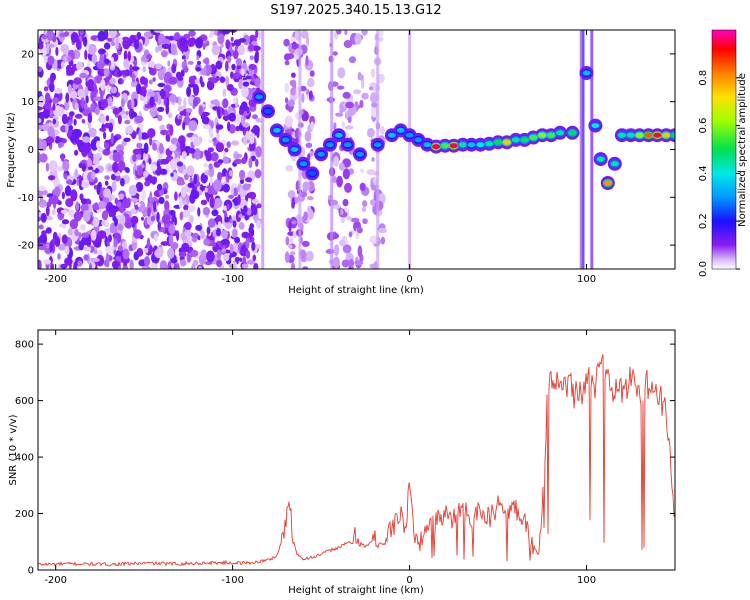 This screenshot has height=600, width=750. I want to click on spectrogram-ylabel: Frequency (Hz), so click(11, 150).